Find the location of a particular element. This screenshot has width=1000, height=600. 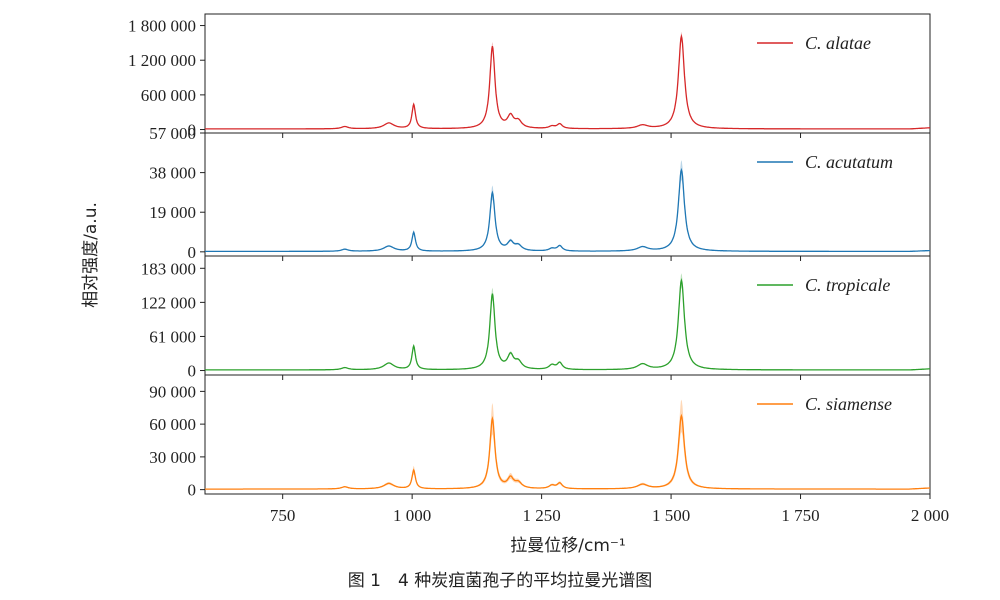

x-tick-label: 1 500 is located at coordinates (671, 515).